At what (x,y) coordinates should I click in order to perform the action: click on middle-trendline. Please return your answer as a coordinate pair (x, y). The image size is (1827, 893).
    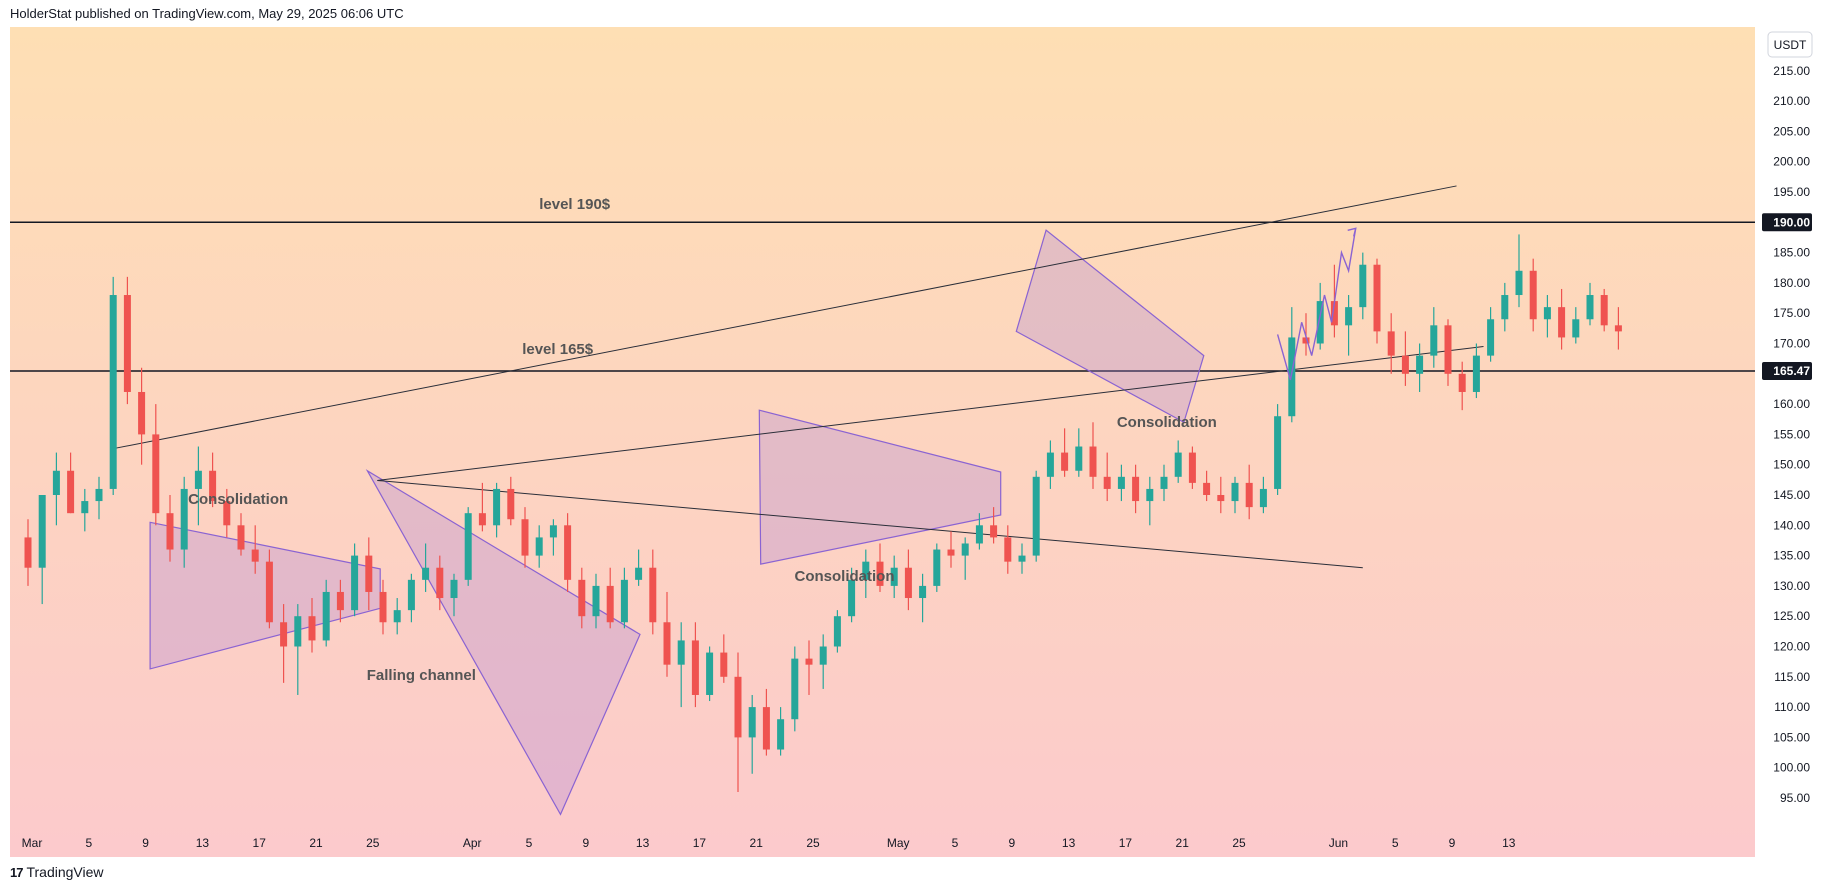
    Looking at the image, I should click on (930, 413).